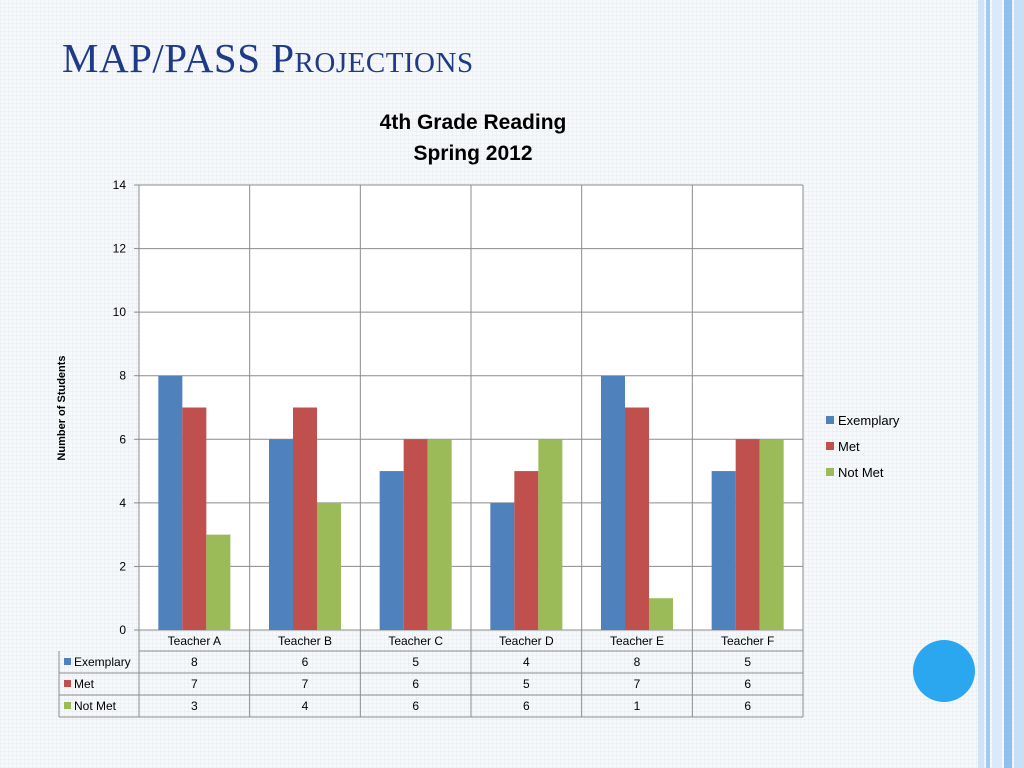 This screenshot has width=1024, height=768. What do you see at coordinates (122, 503) in the screenshot?
I see `y-tick-label: 4` at bounding box center [122, 503].